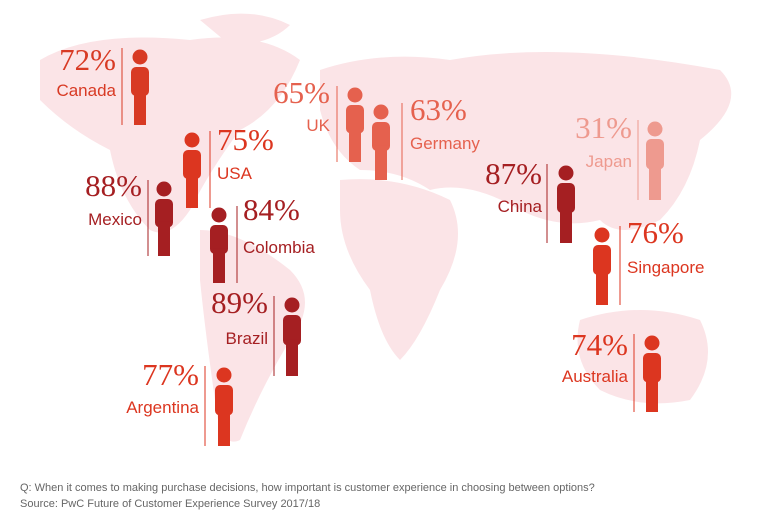 This screenshot has height=513, width=764. I want to click on percent-label: 63%, so click(438, 109).